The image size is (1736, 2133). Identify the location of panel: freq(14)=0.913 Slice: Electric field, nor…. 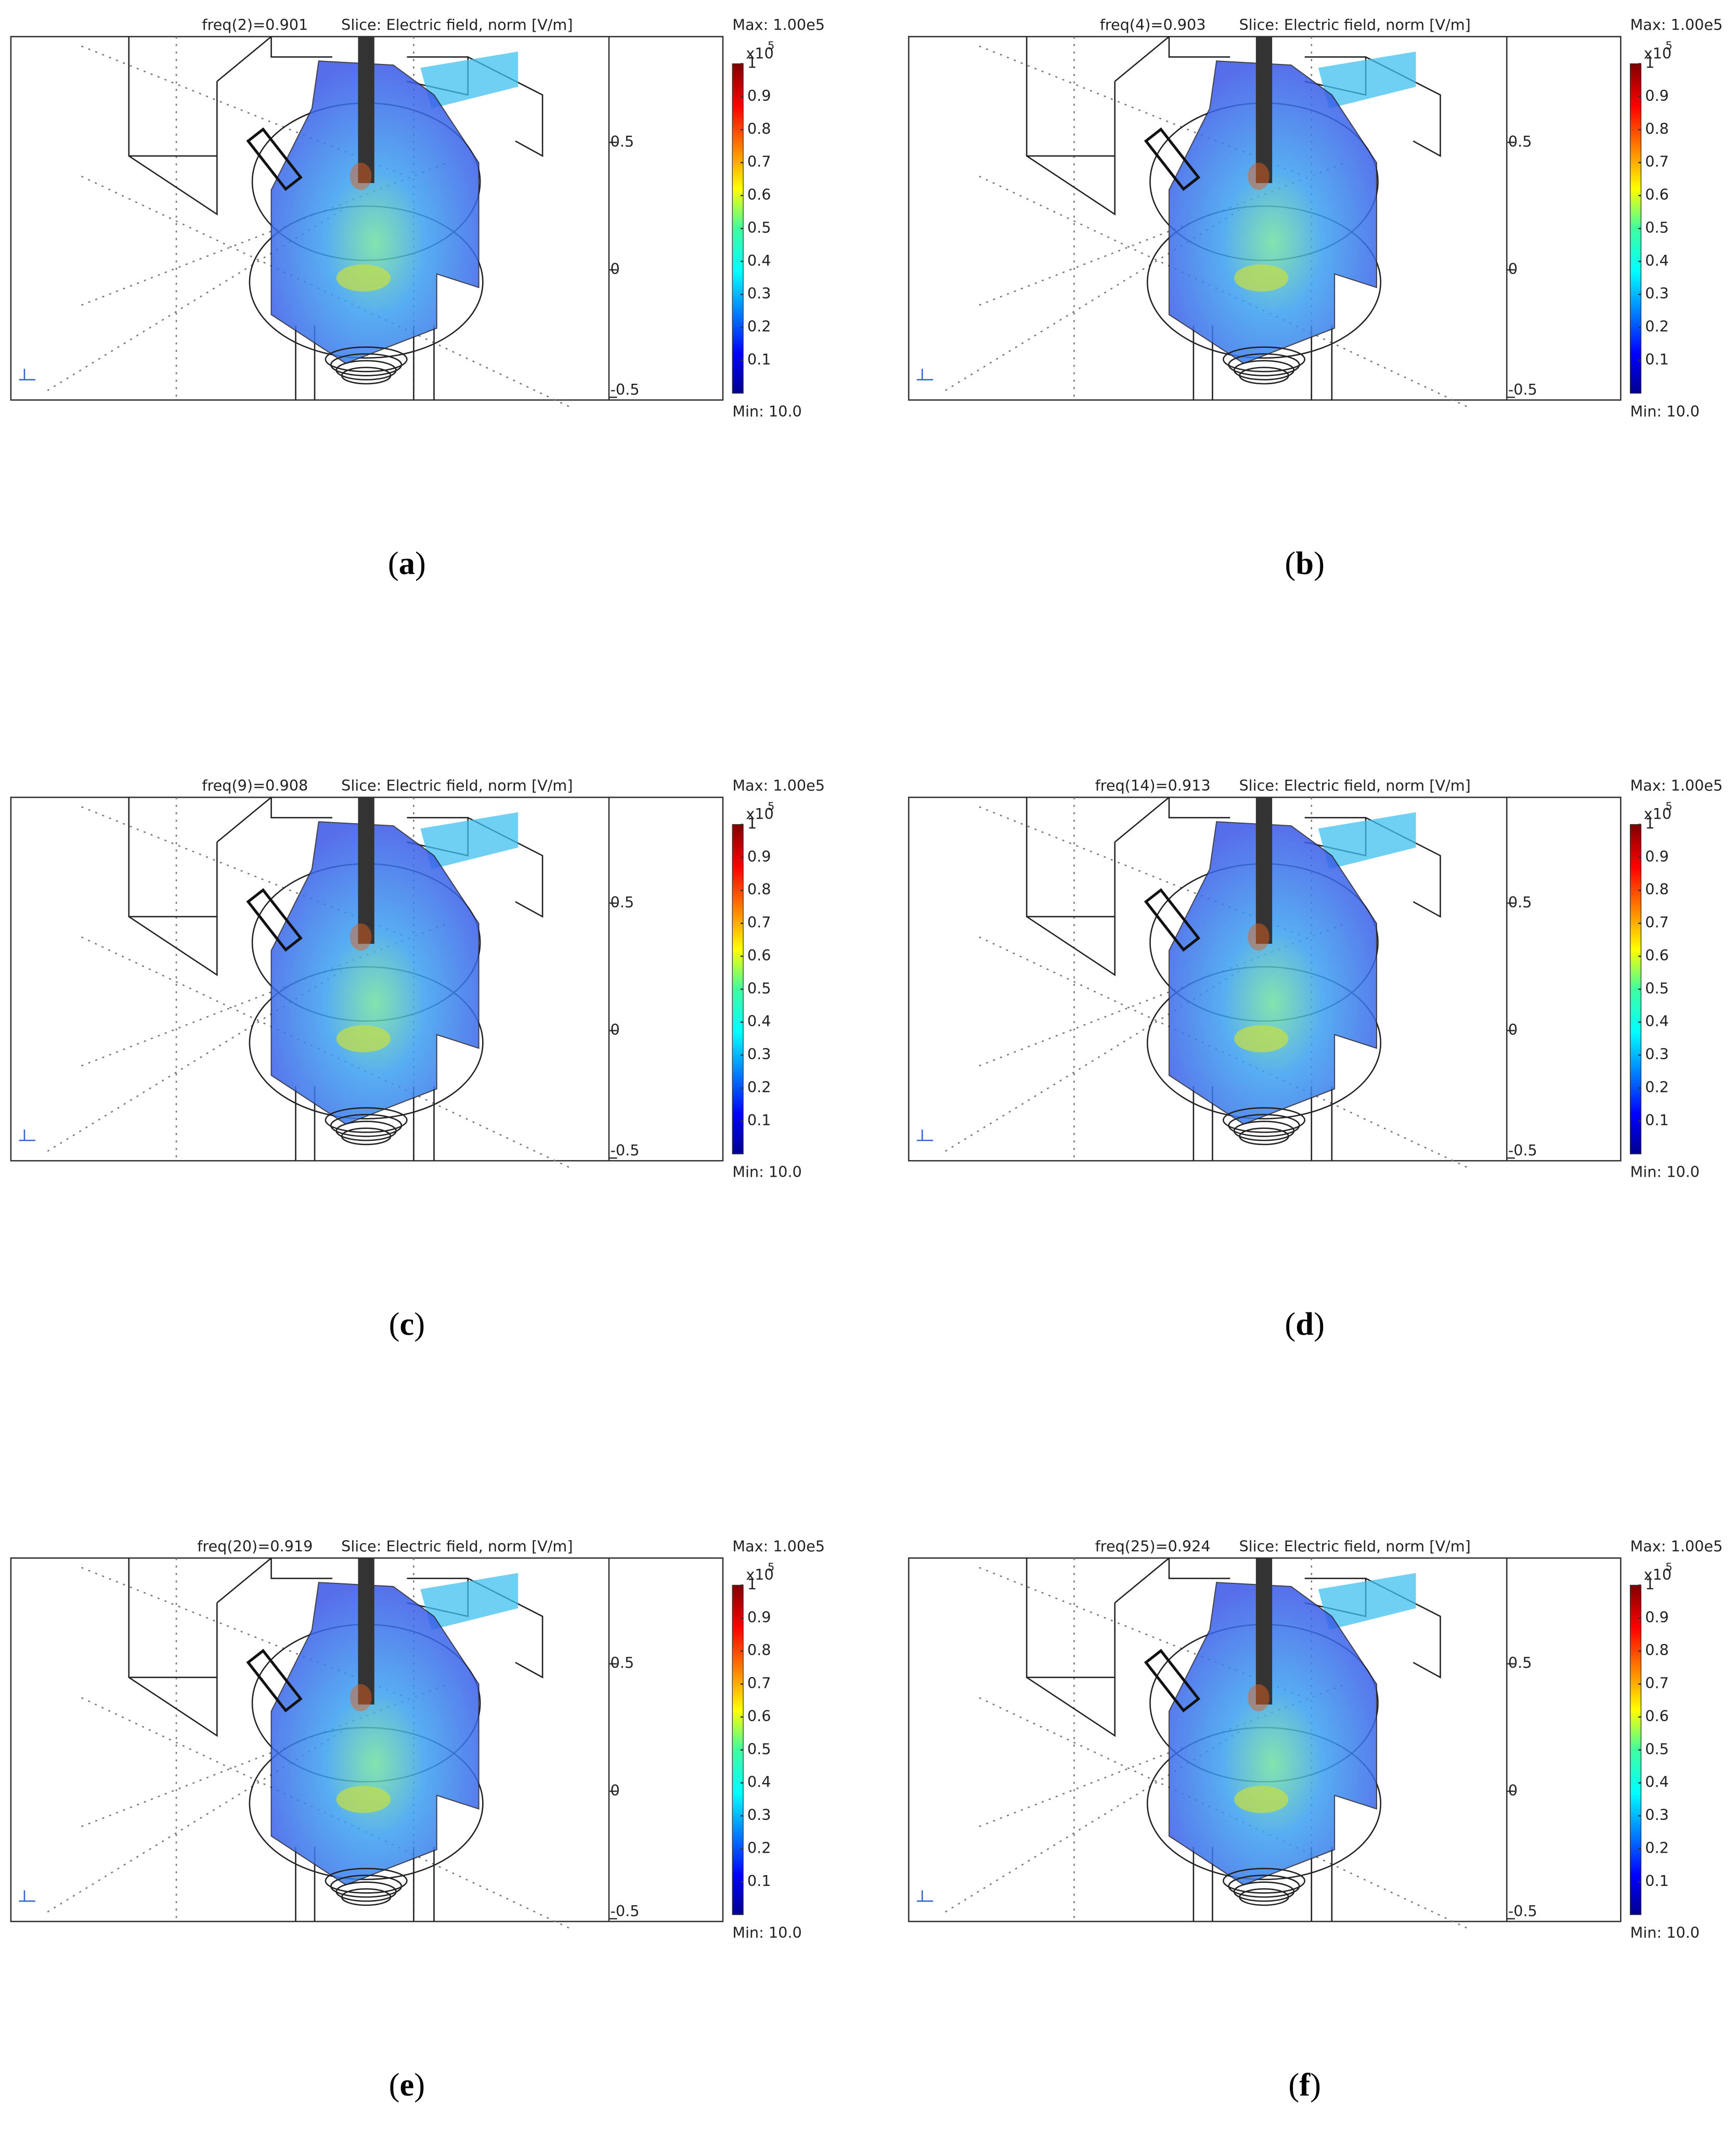
(1315, 1059).